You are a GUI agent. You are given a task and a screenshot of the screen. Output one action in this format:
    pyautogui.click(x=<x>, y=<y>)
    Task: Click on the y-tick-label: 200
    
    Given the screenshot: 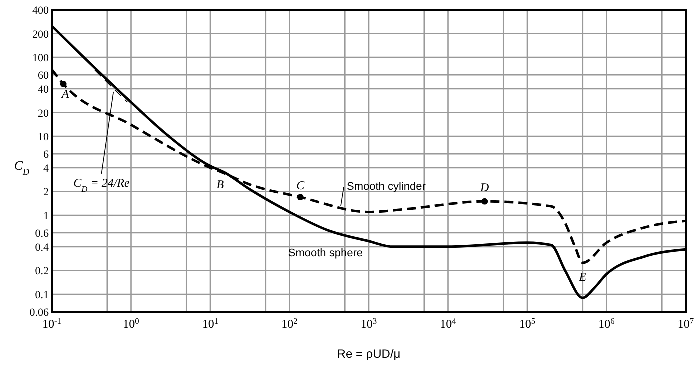 What is the action you would take?
    pyautogui.click(x=41, y=34)
    